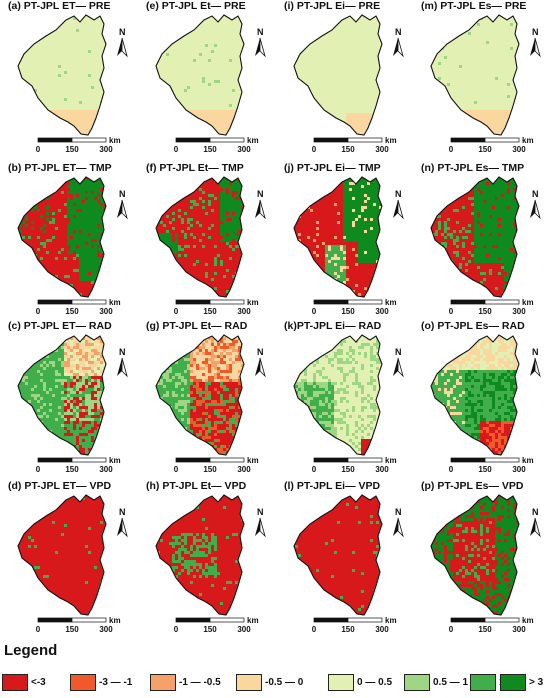 This screenshot has width=550, height=698. I want to click on legend-label: -3 — -1, so click(115, 682).